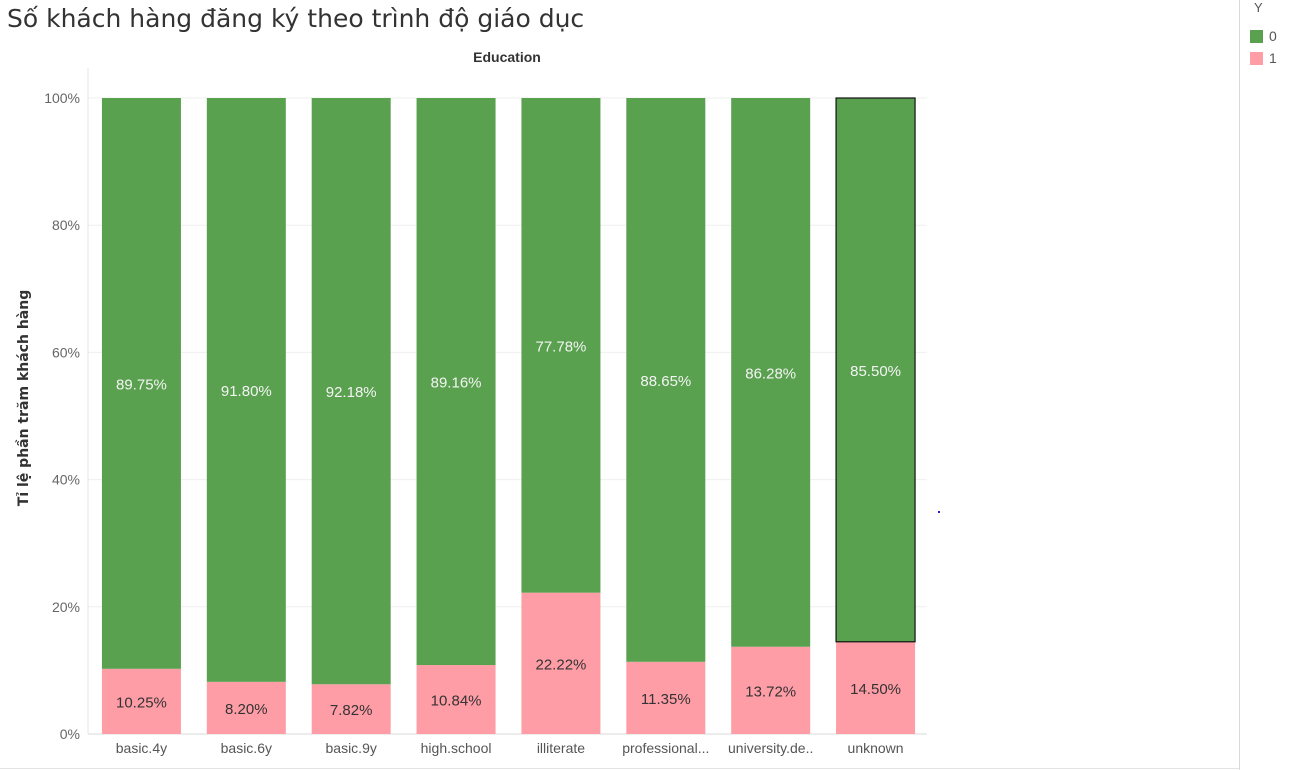 This screenshot has width=1297, height=770. I want to click on data-label: 85.50%, so click(875, 371).